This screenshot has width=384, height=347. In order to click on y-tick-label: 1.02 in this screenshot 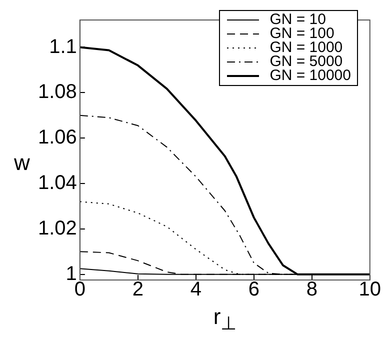, I will do `click(57, 228)`.